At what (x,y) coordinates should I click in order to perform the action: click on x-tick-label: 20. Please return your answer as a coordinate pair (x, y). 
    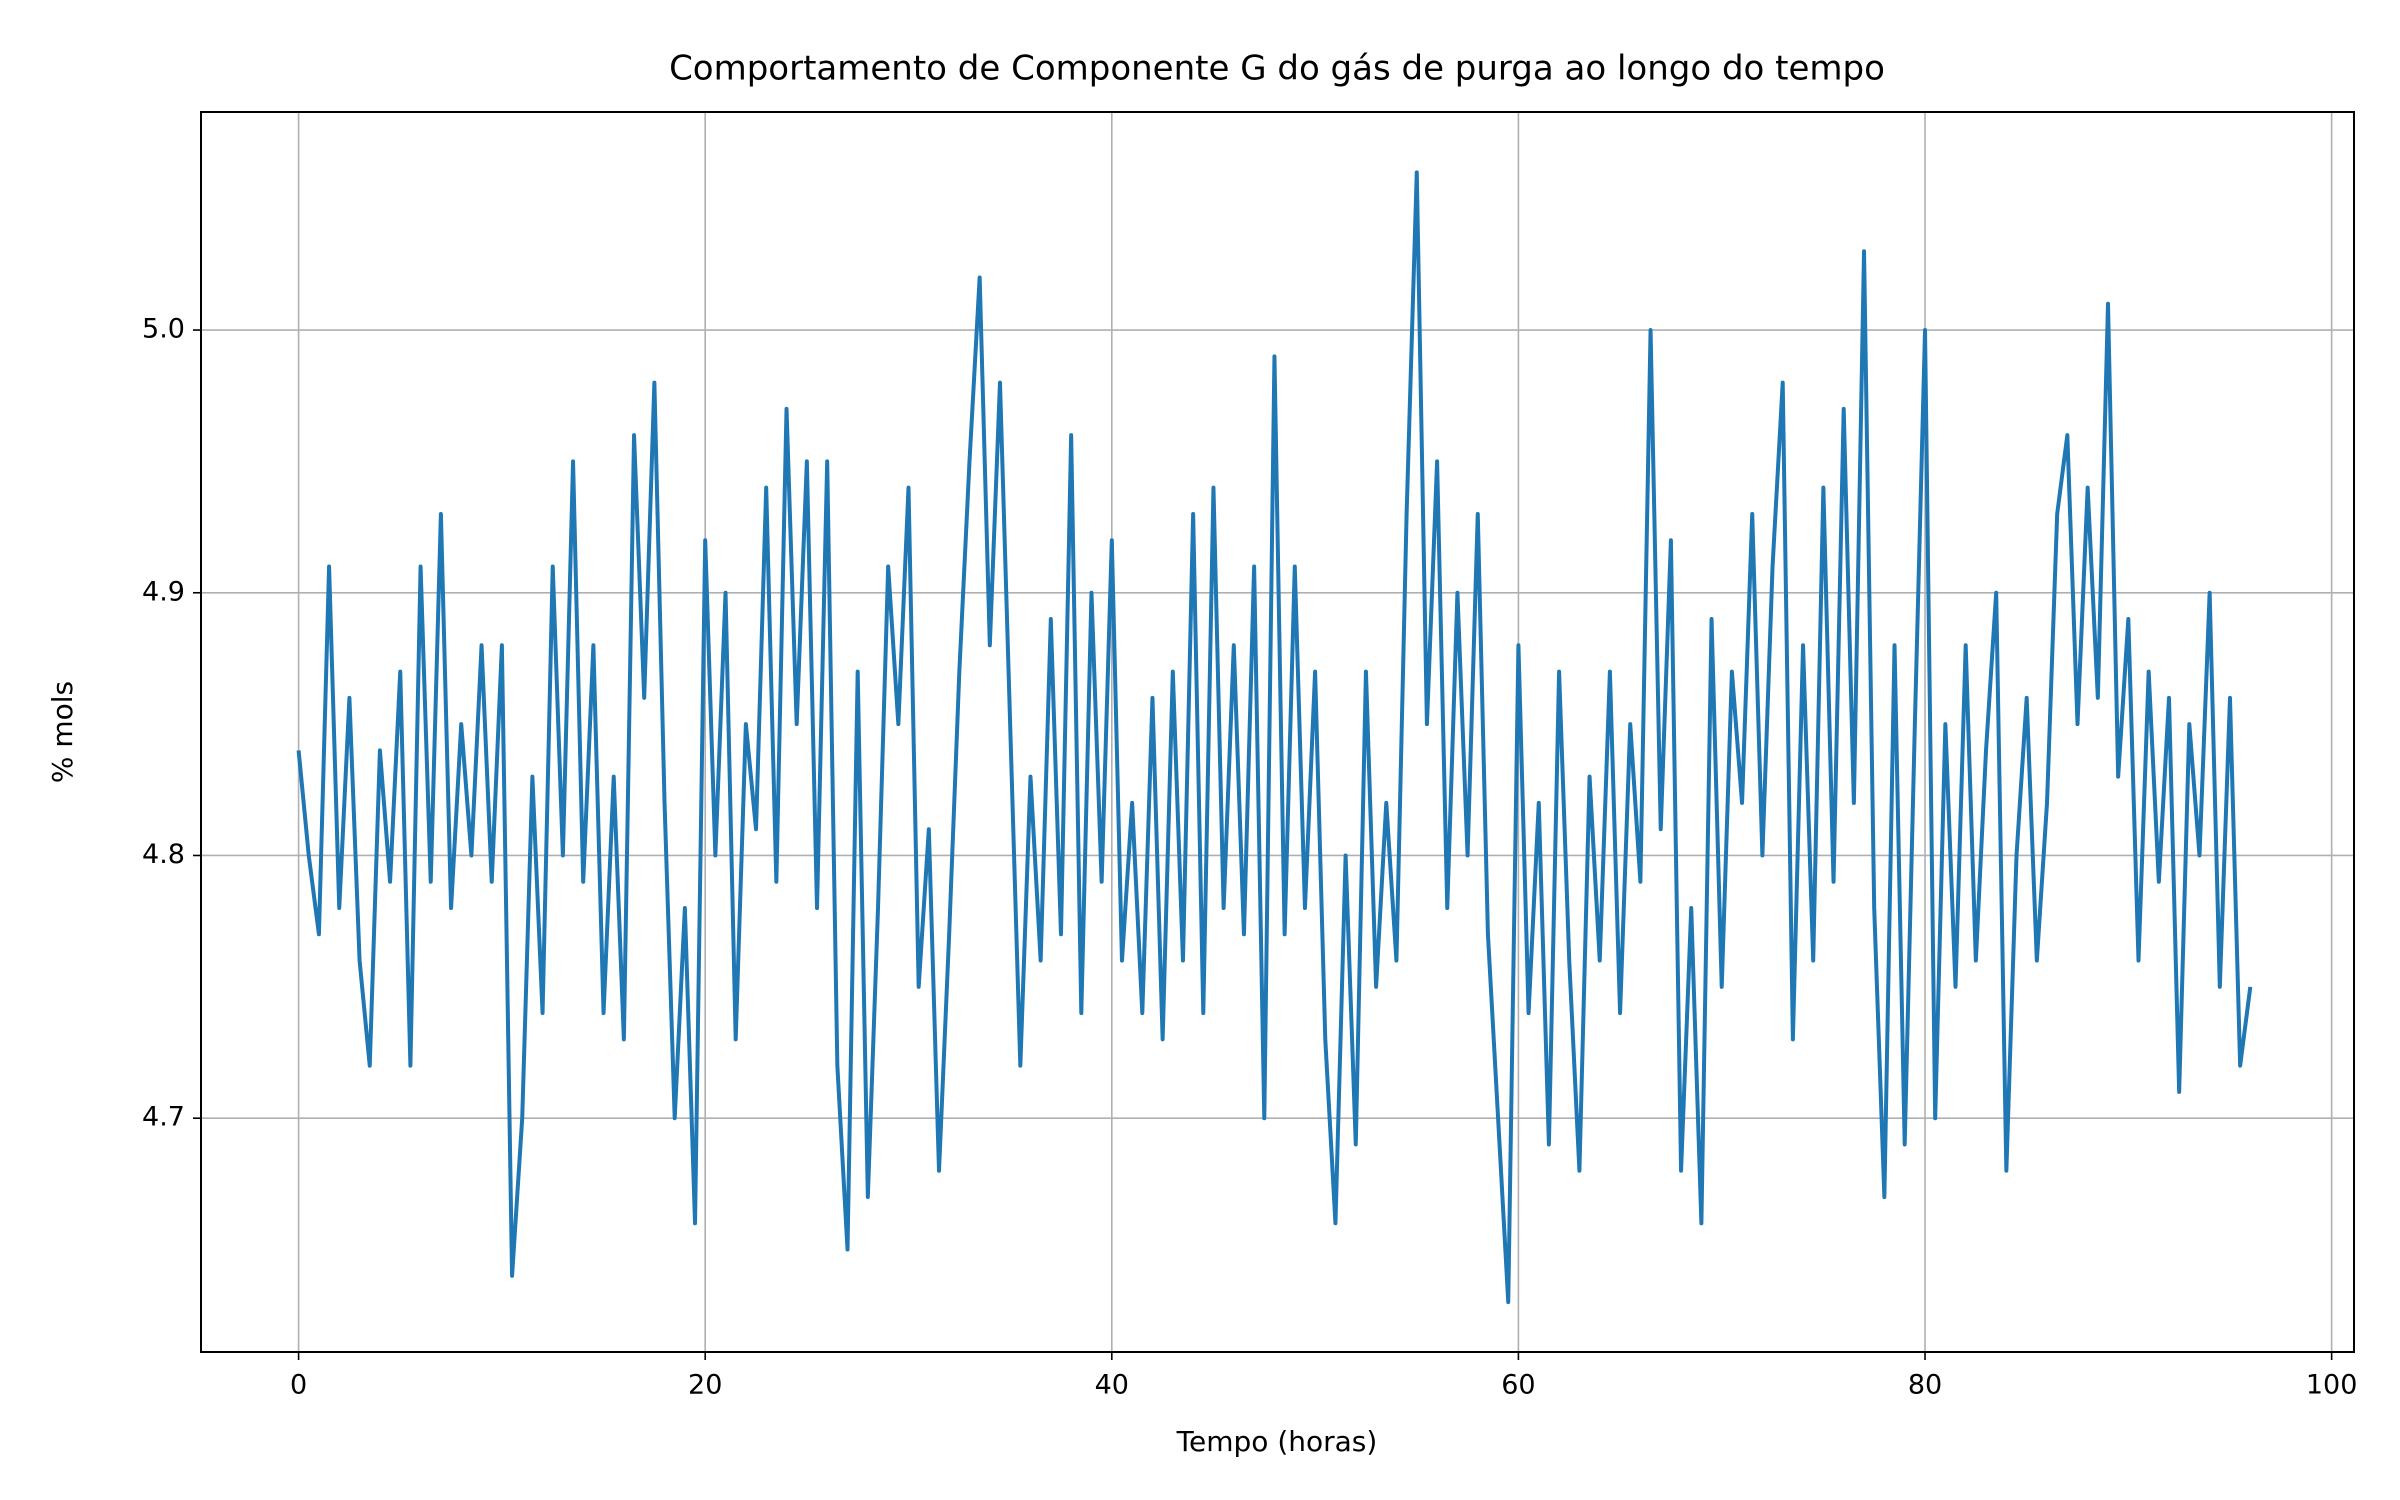
    Looking at the image, I should click on (705, 1385).